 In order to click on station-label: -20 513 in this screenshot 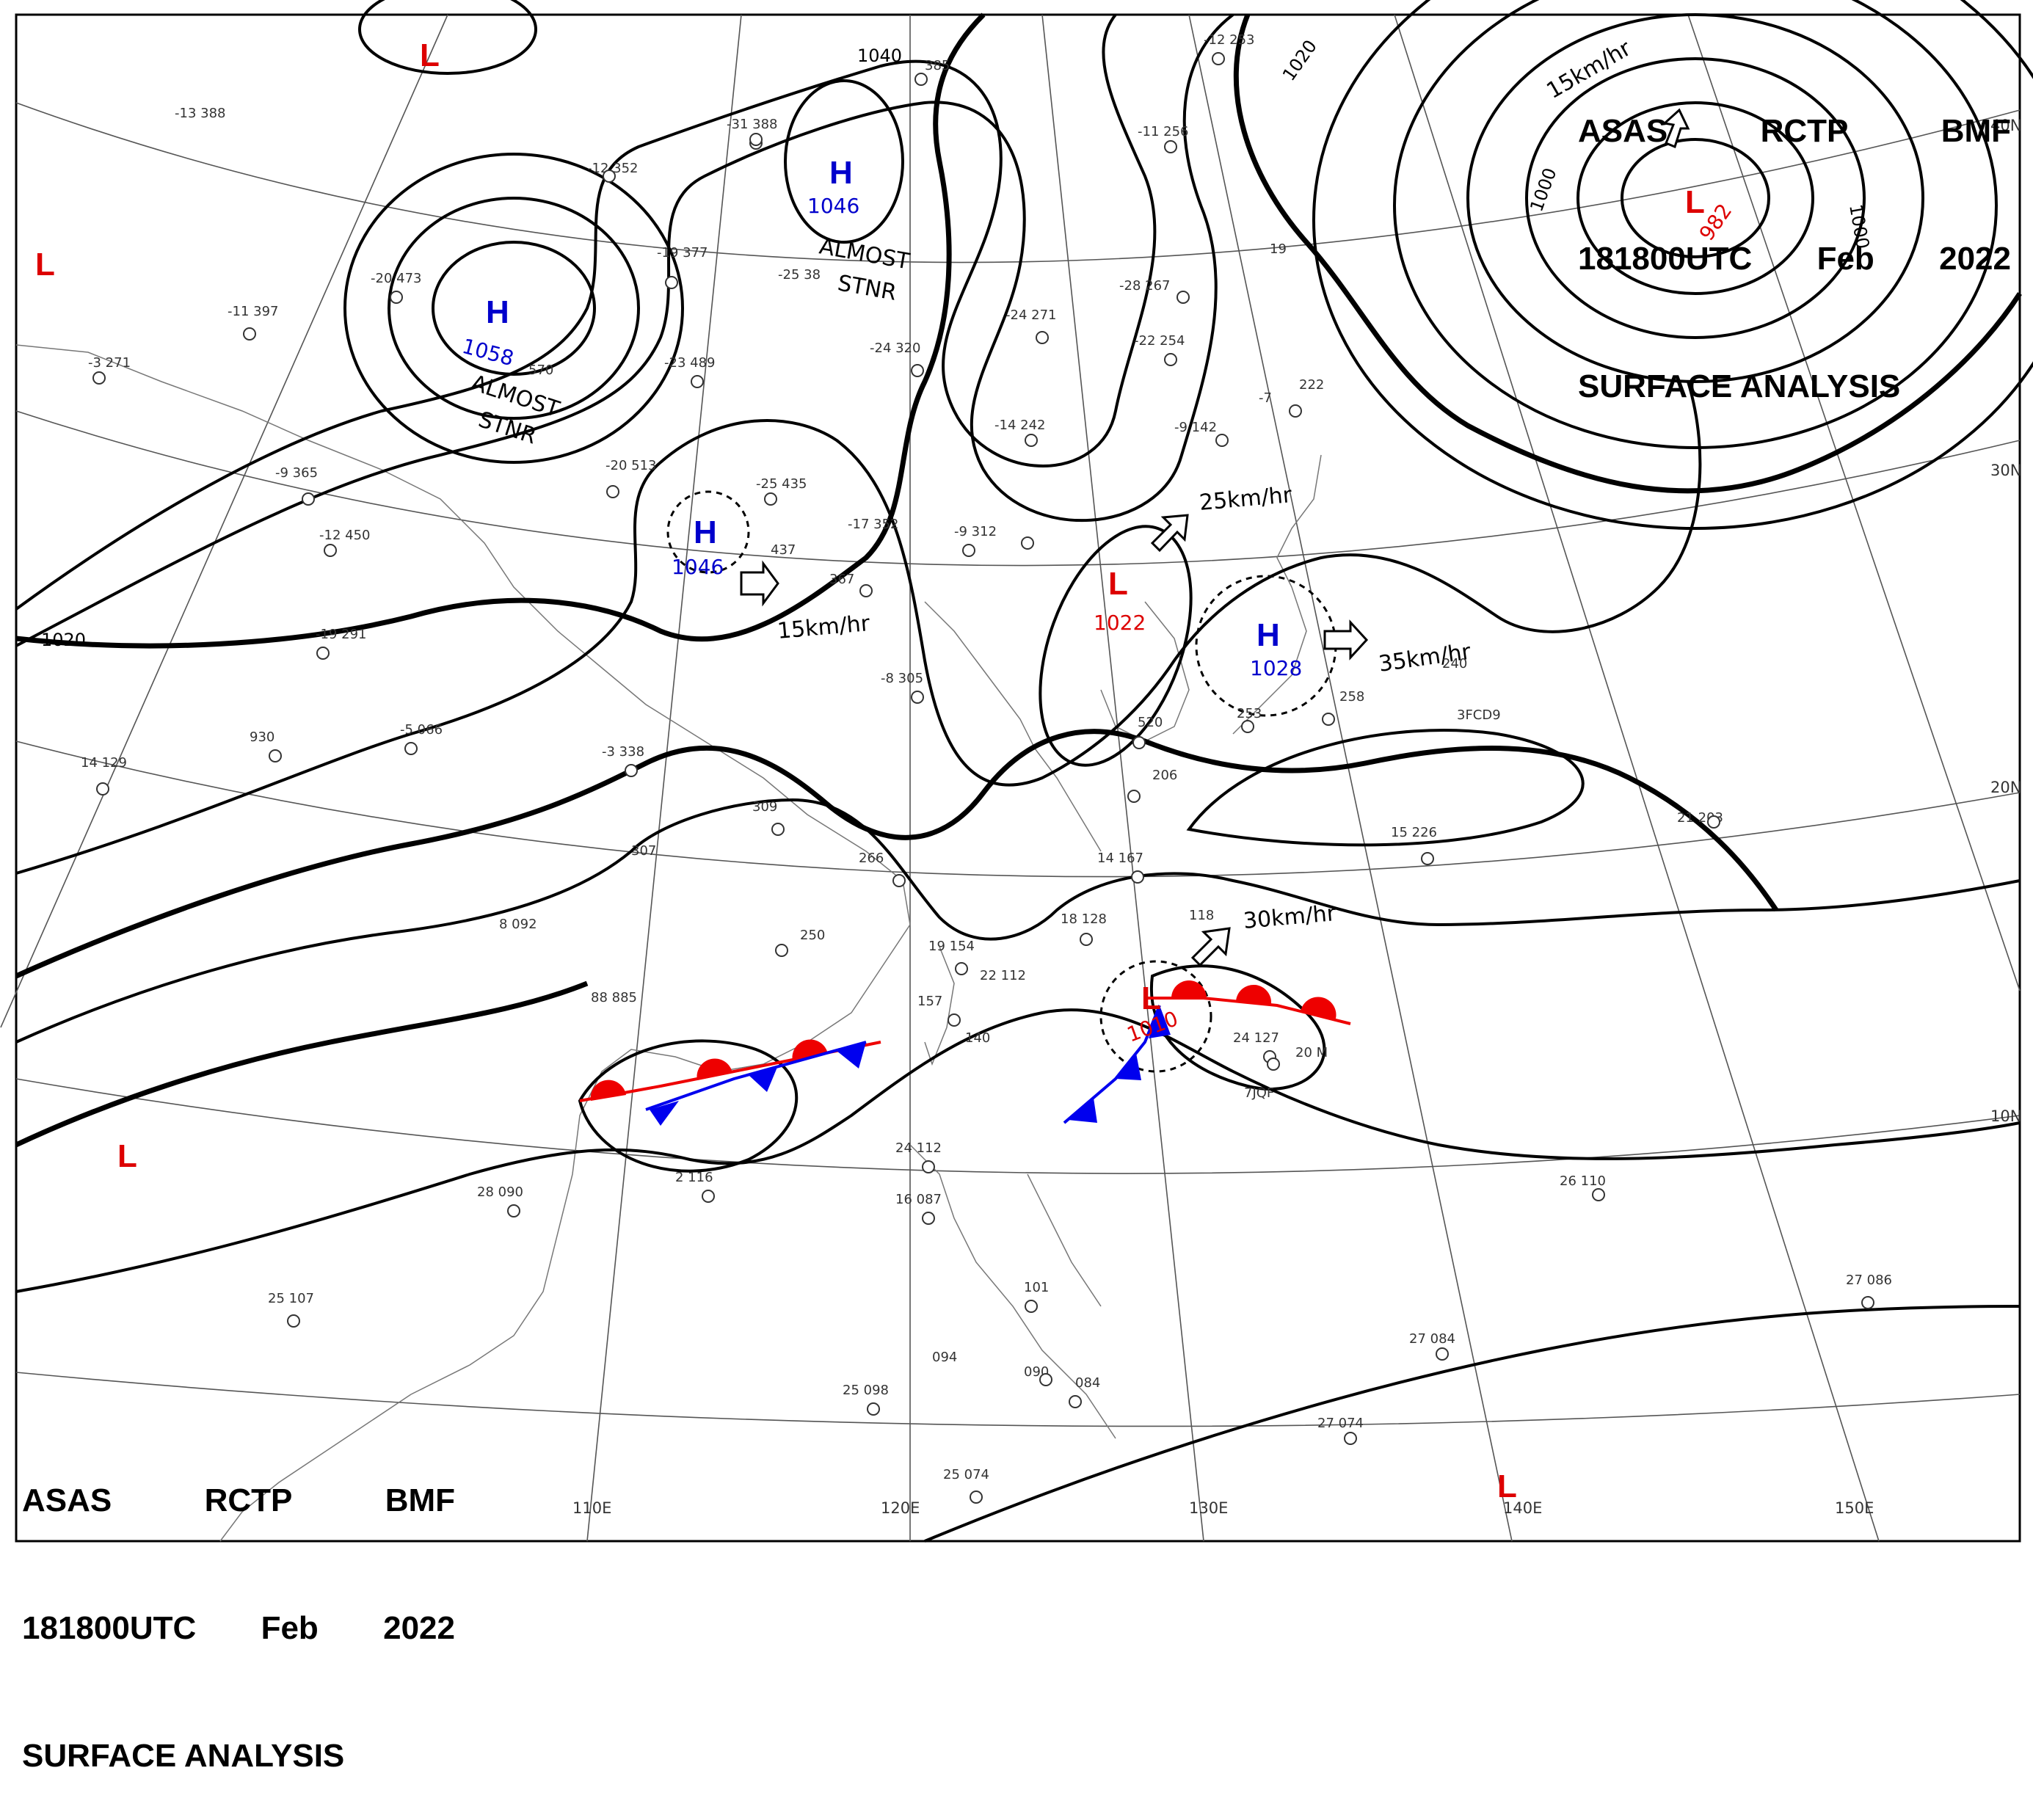, I will do `click(630, 466)`.